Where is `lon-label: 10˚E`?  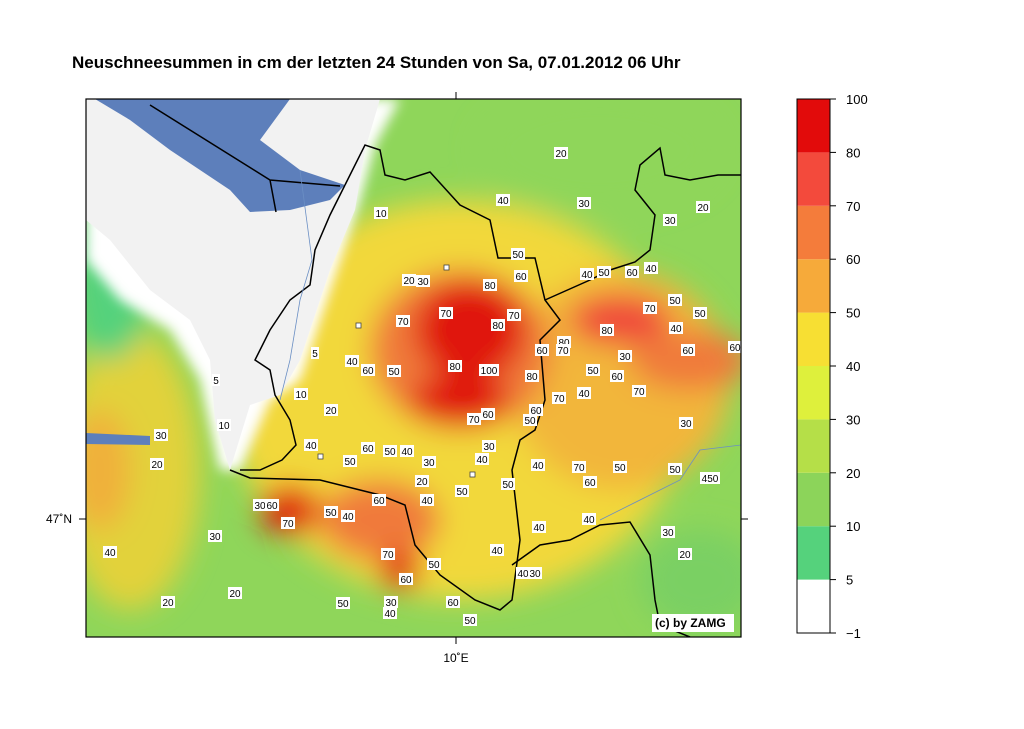 lon-label: 10˚E is located at coordinates (455, 658).